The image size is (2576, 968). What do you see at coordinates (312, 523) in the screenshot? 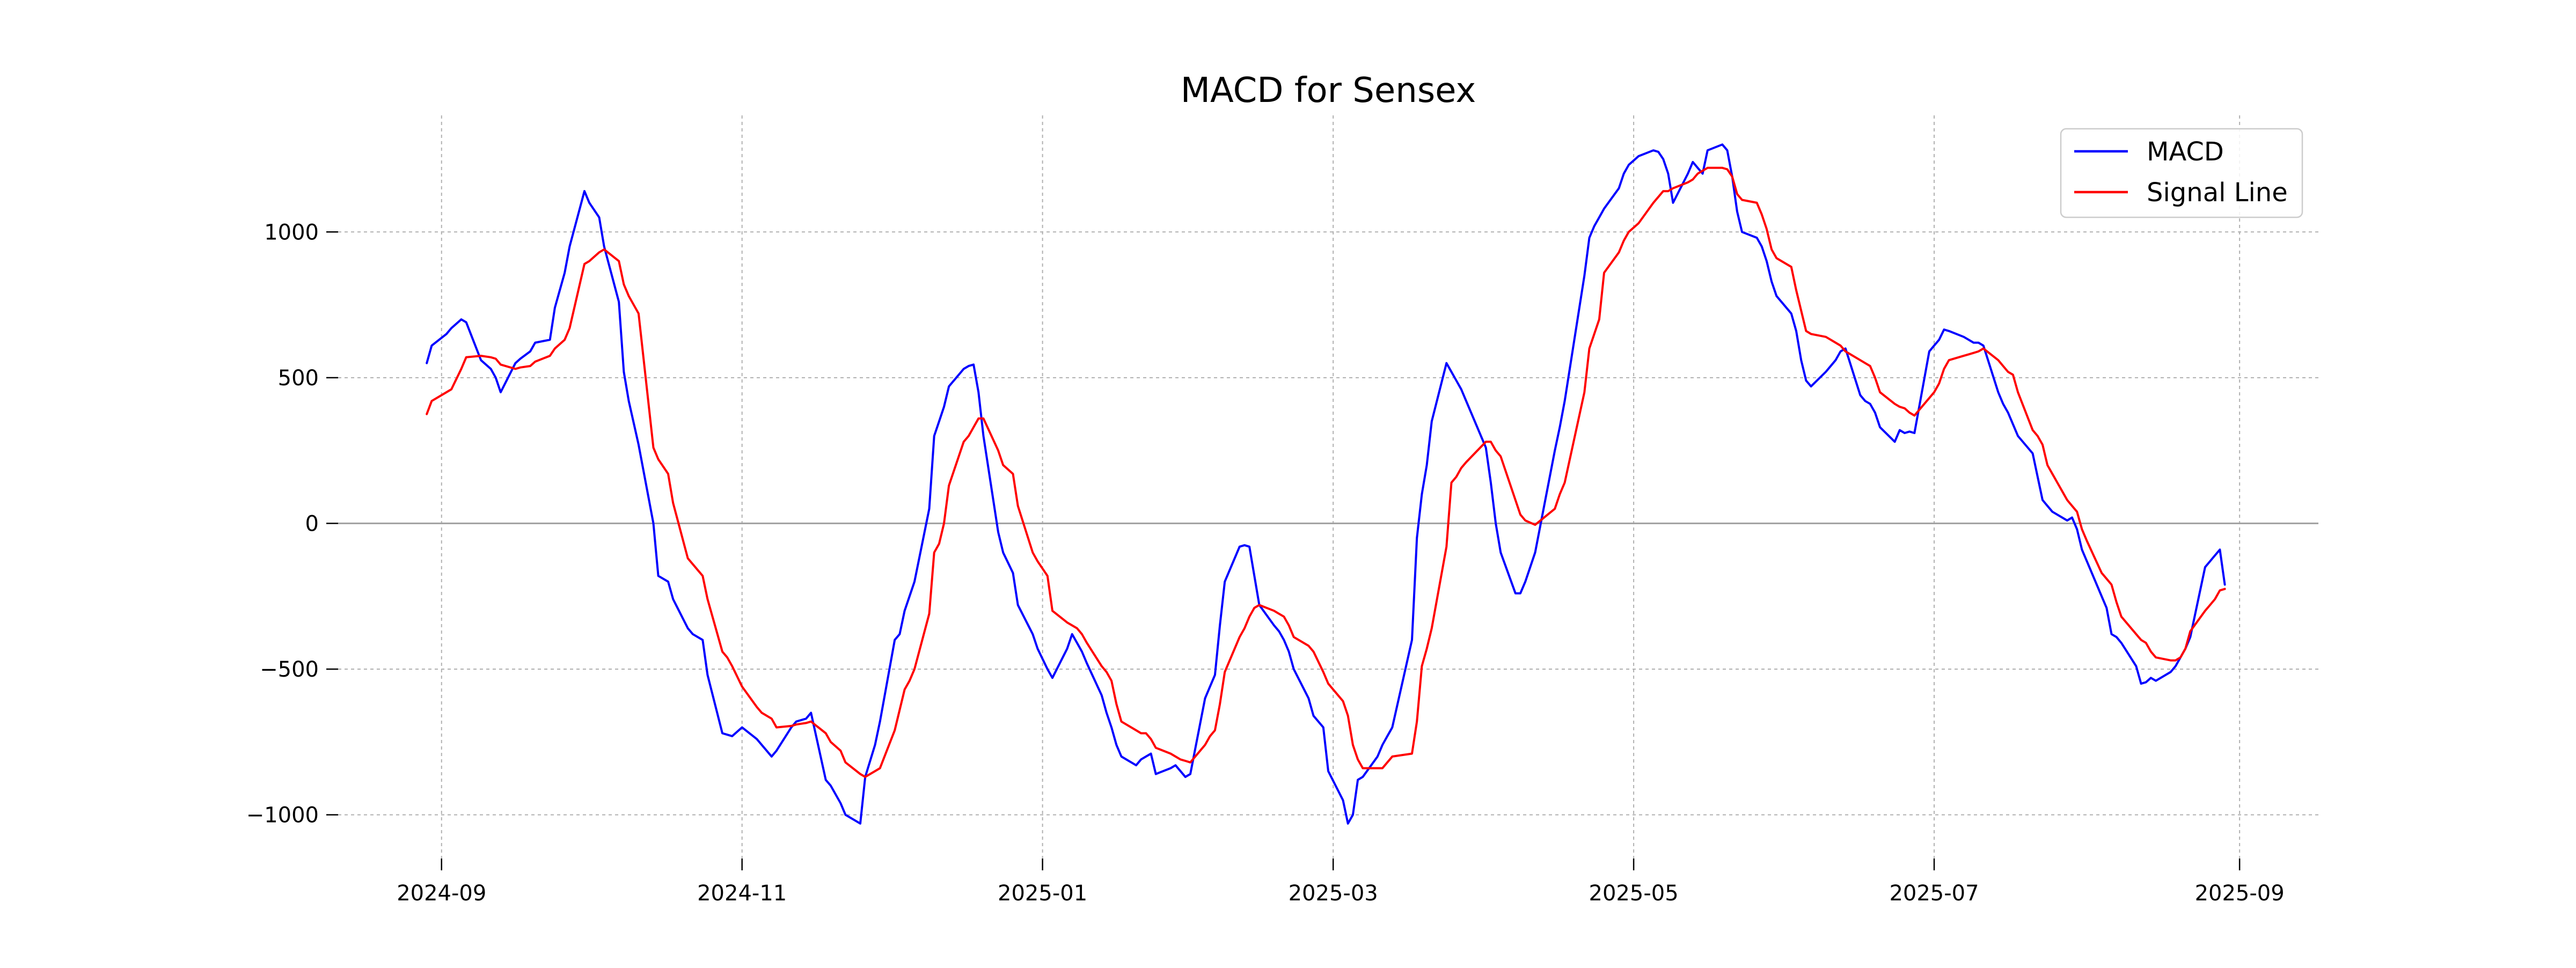
I see `y-tick-label: 0` at bounding box center [312, 523].